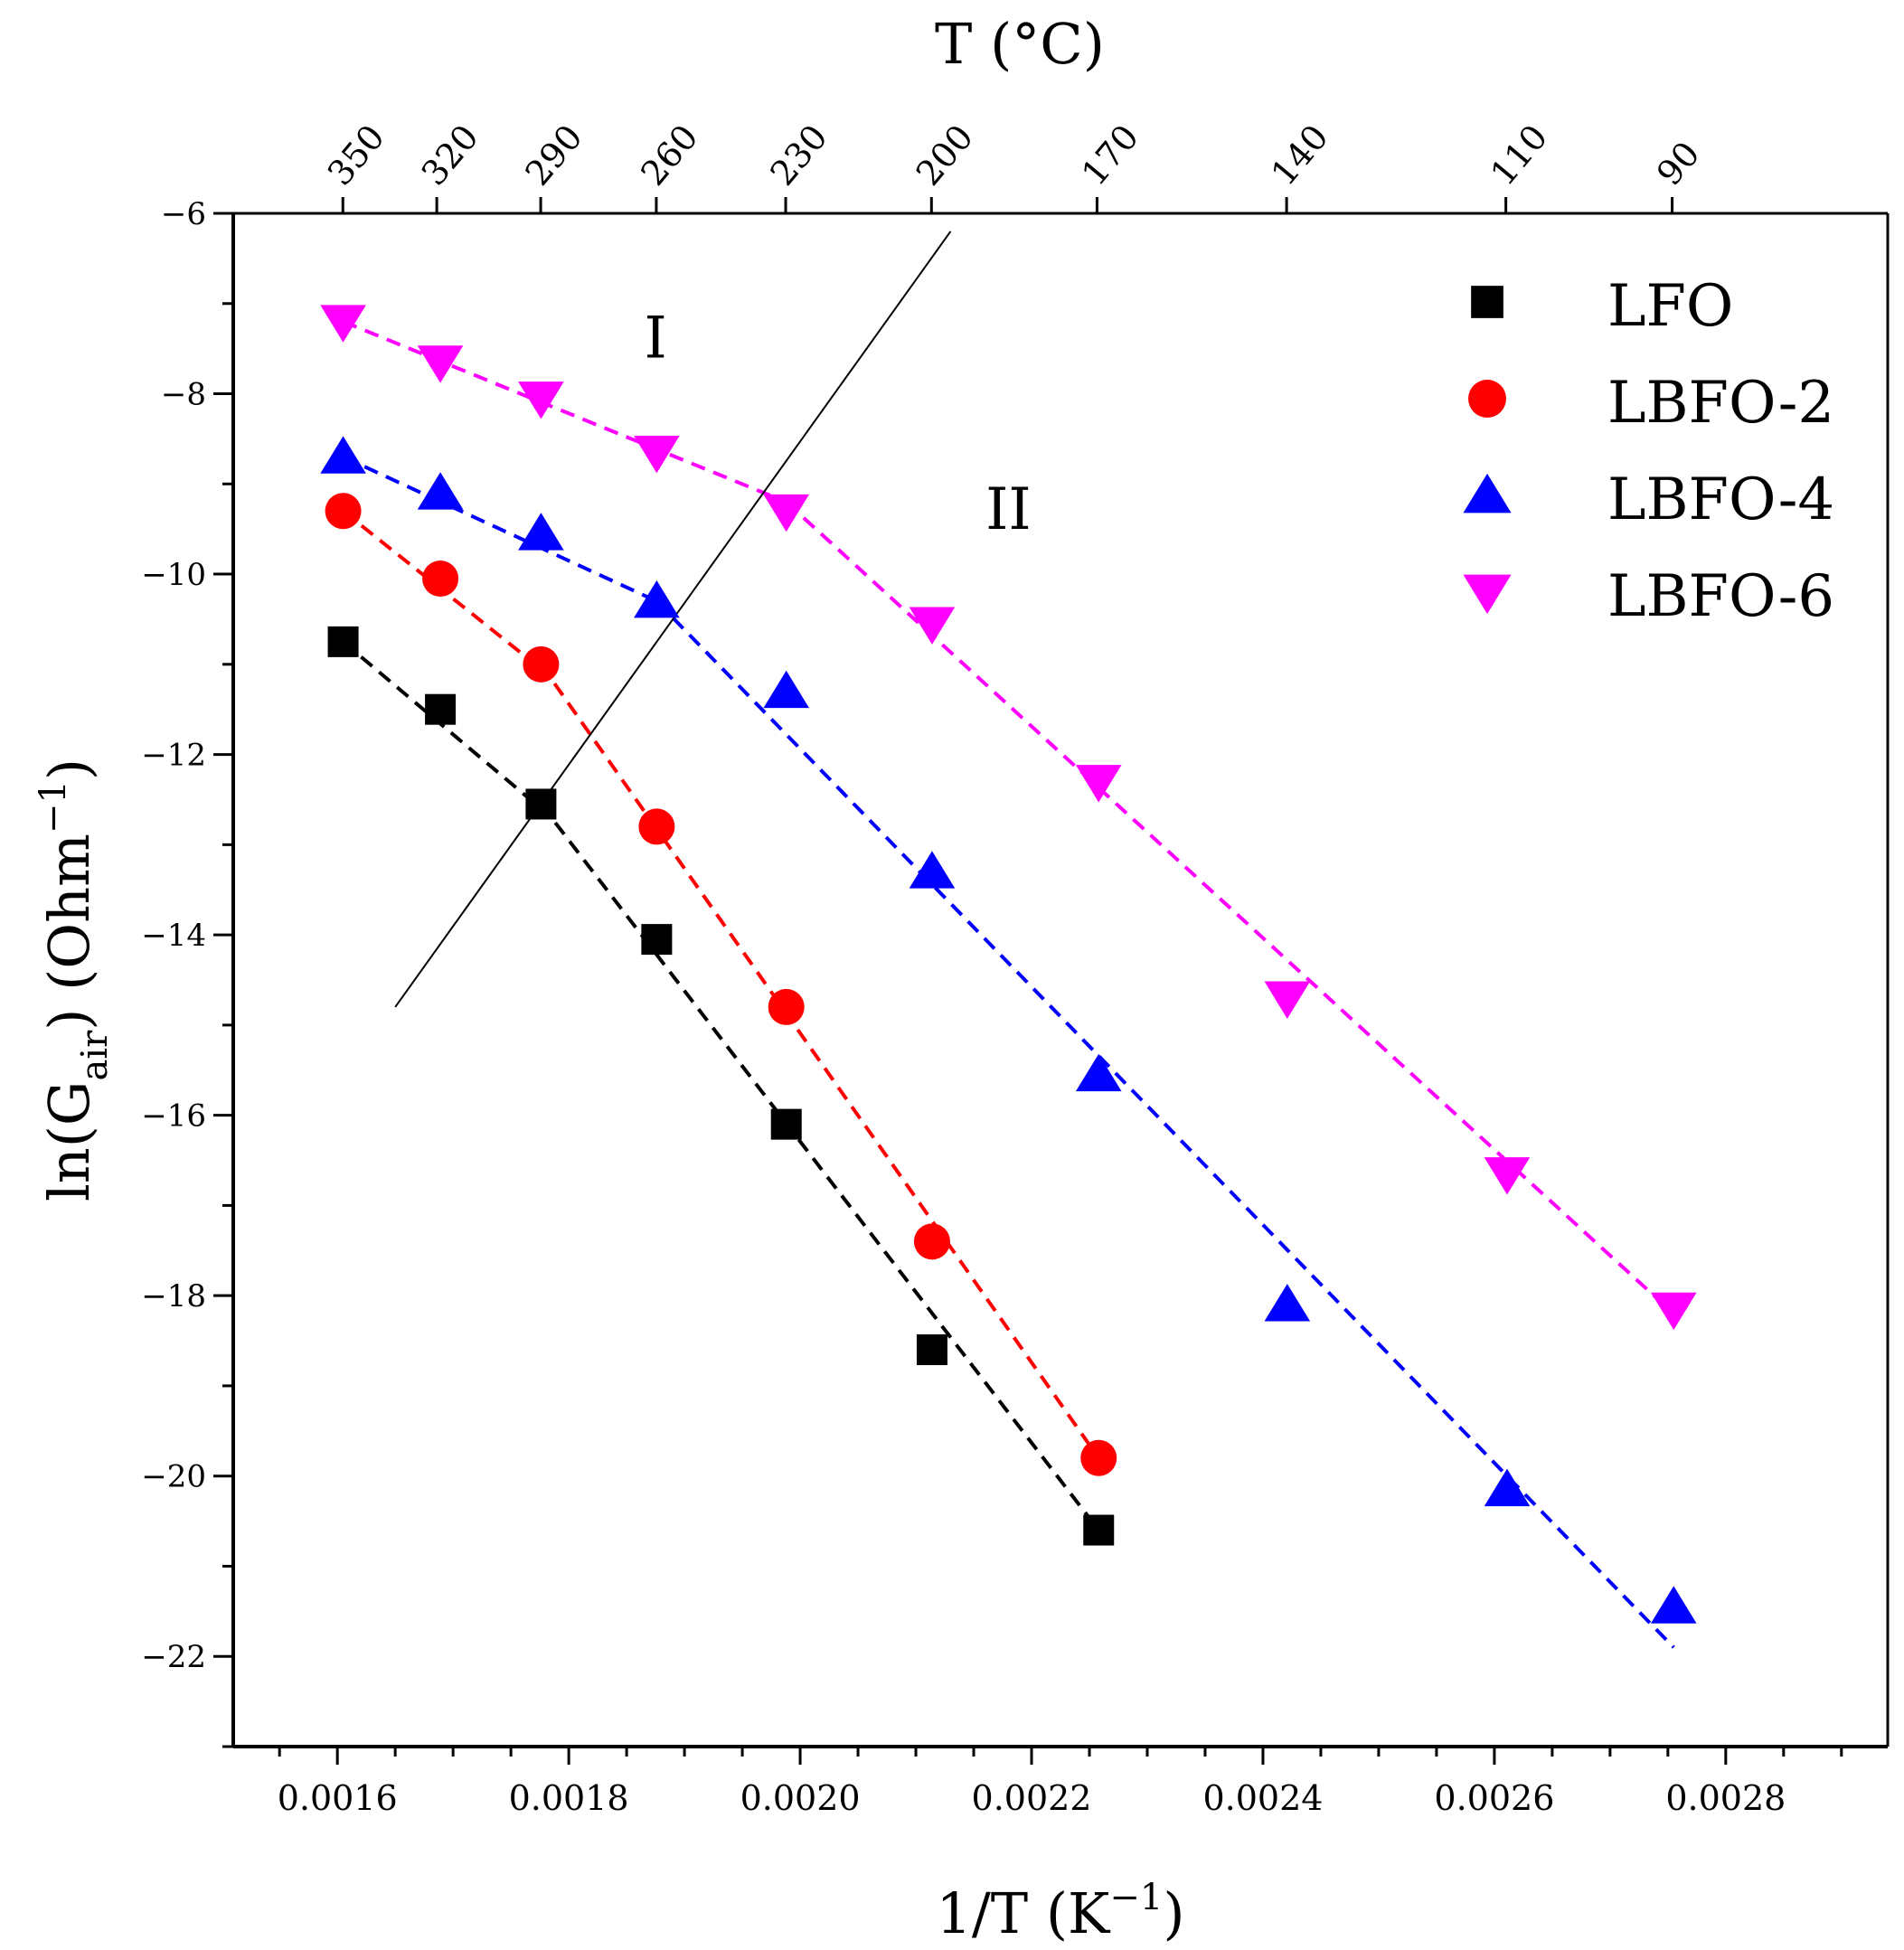  I want to click on y-tick-label: −14, so click(173, 936).